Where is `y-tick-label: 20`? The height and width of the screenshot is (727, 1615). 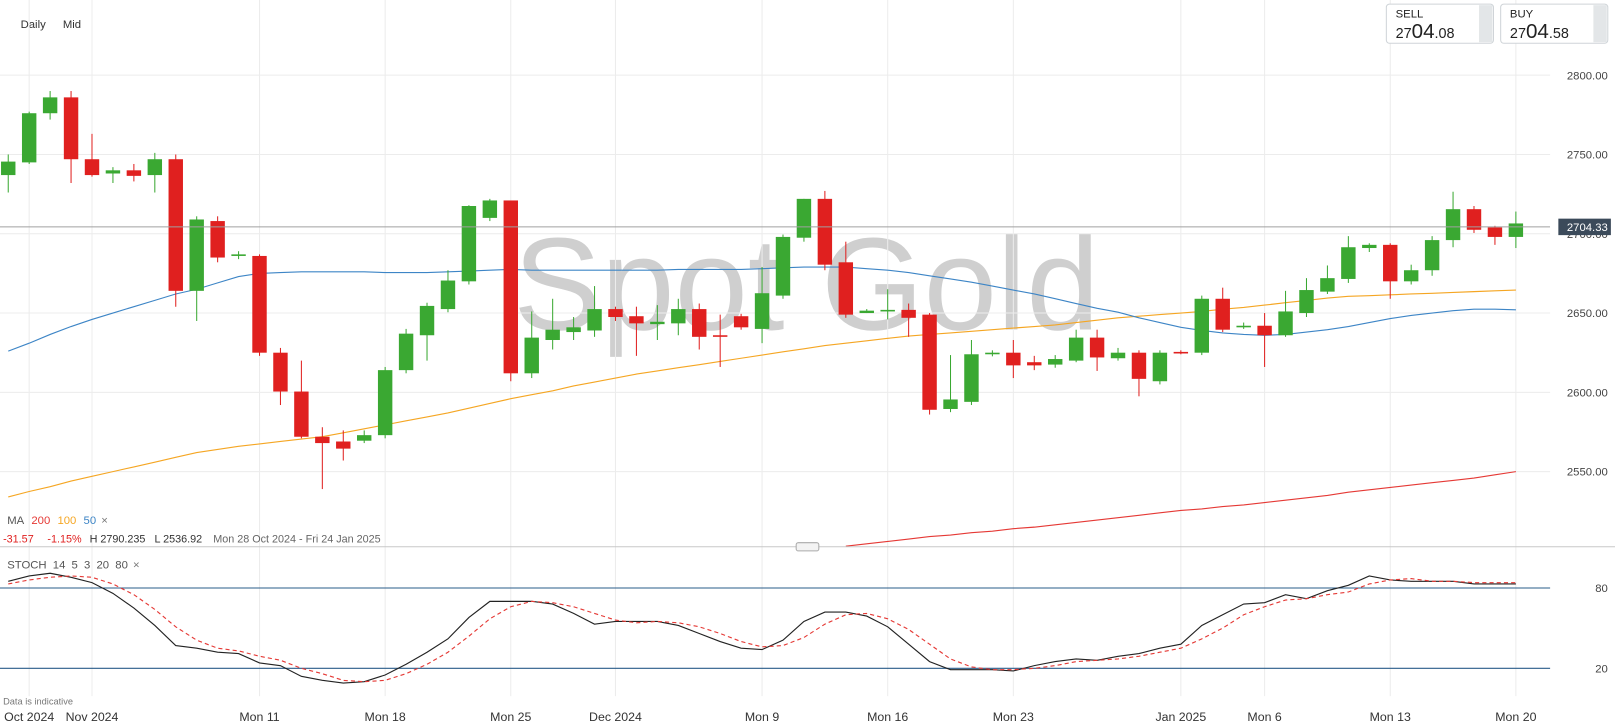 y-tick-label: 20 is located at coordinates (1601, 669).